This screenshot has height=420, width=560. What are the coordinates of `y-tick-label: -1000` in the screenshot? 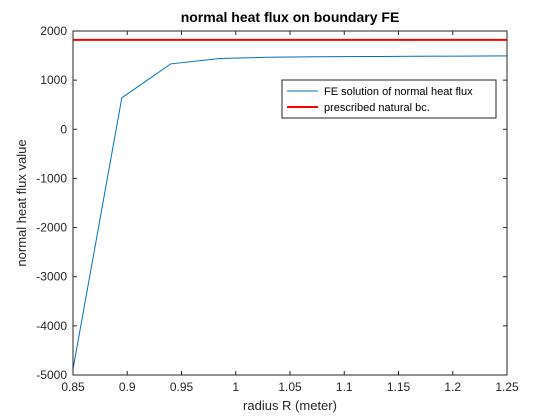 It's located at (51, 178).